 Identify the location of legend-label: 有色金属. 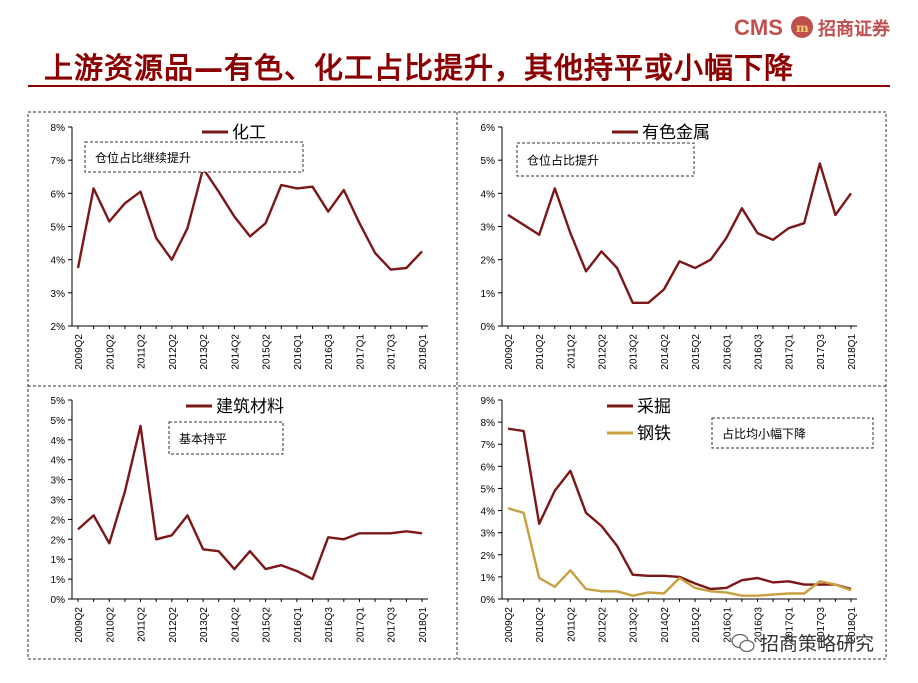
(676, 133).